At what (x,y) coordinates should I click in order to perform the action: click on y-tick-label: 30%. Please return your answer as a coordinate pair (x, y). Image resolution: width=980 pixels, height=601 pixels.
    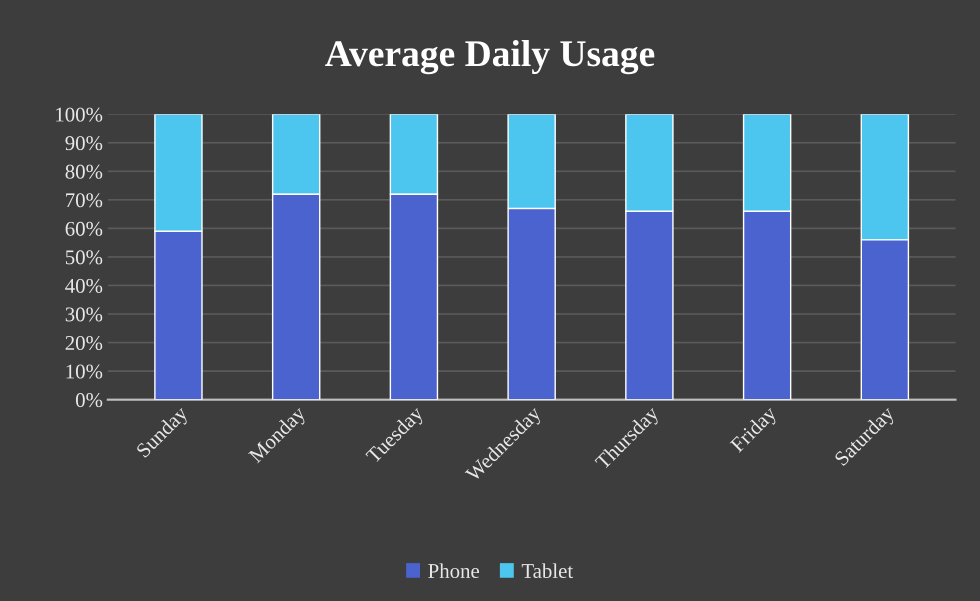
    Looking at the image, I should click on (84, 314).